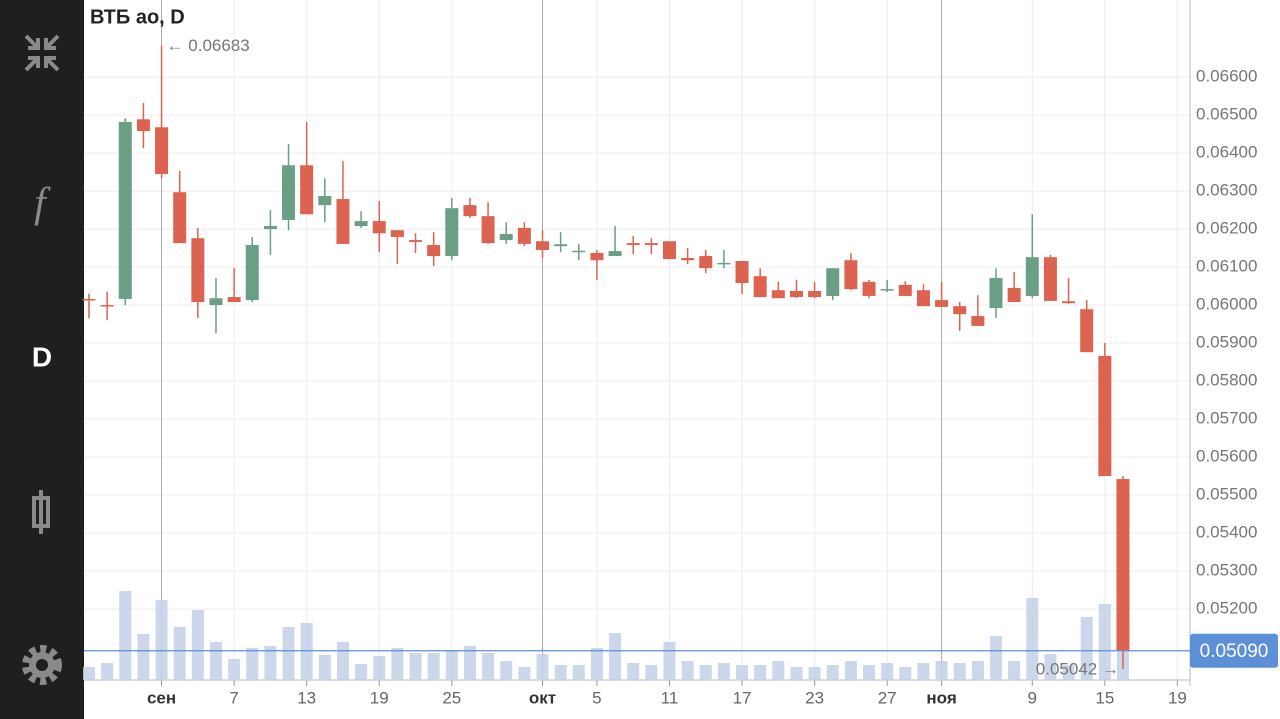 This screenshot has width=1280, height=719. What do you see at coordinates (941, 697) in the screenshot?
I see `x-tick-label: ноя` at bounding box center [941, 697].